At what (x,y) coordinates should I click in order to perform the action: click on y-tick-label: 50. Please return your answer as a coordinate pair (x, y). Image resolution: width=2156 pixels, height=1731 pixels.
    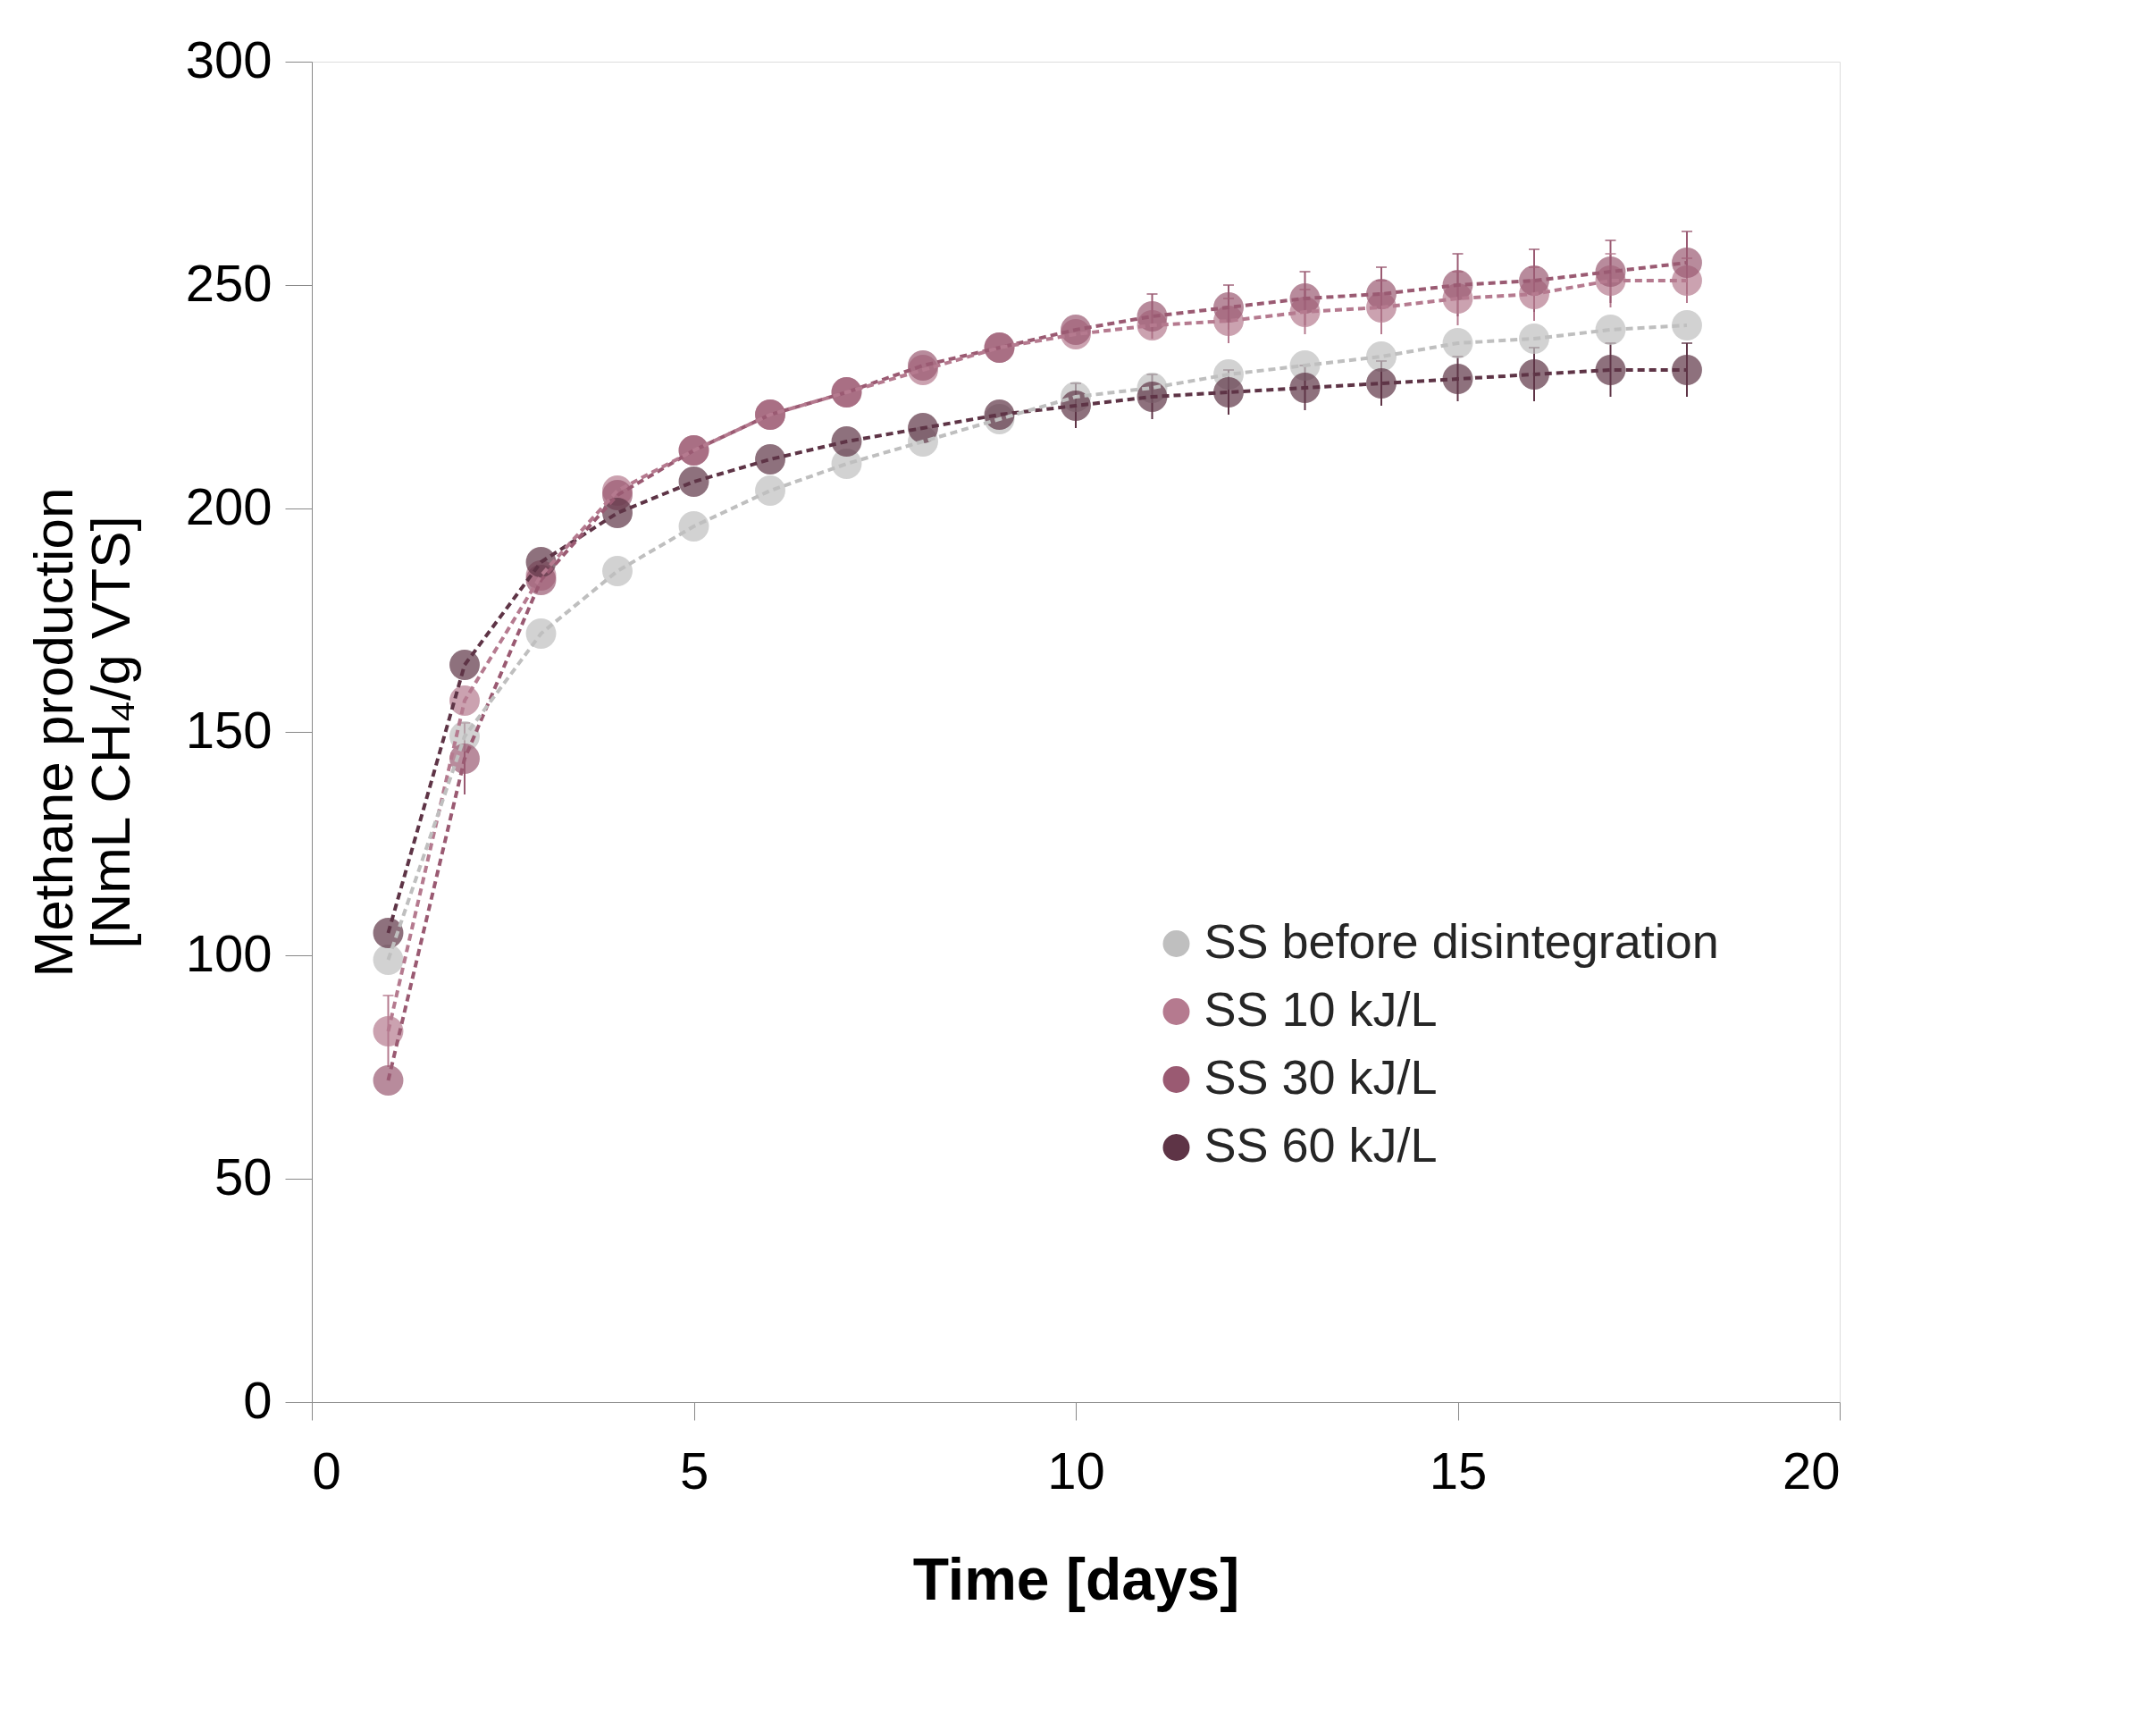
    Looking at the image, I should click on (244, 1177).